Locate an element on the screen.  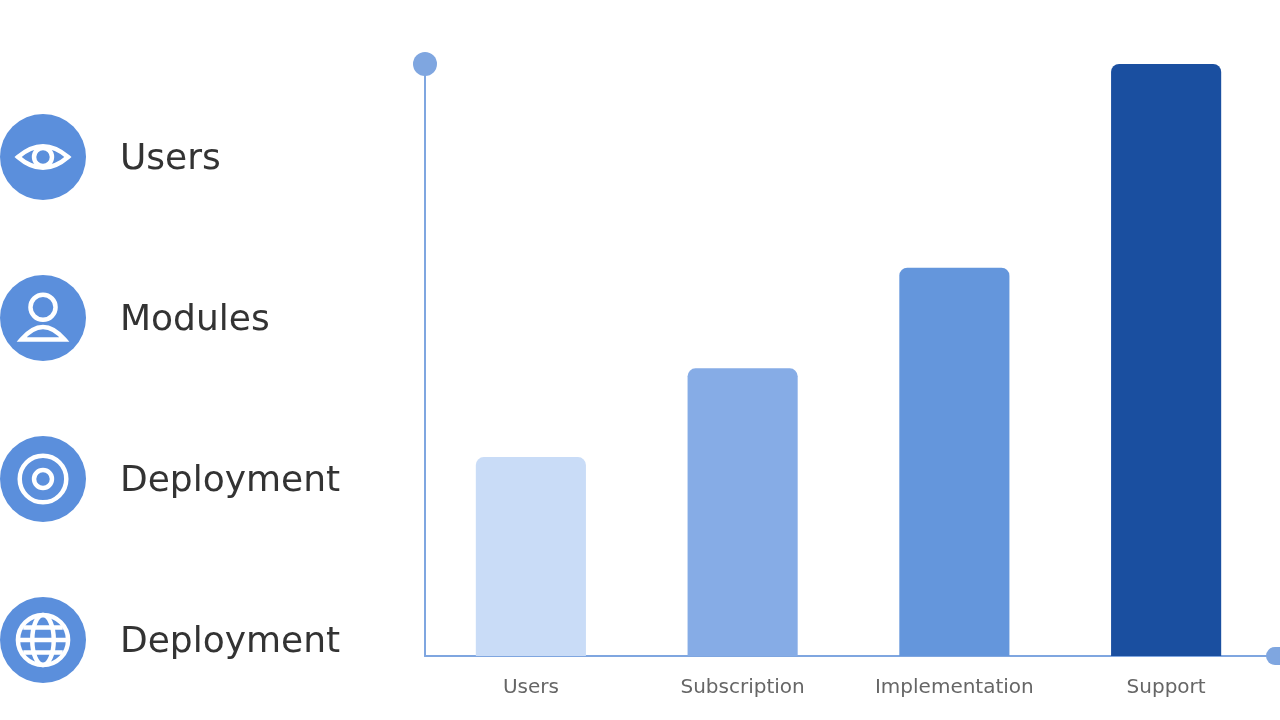
text: Modules is located at coordinates (195, 317).